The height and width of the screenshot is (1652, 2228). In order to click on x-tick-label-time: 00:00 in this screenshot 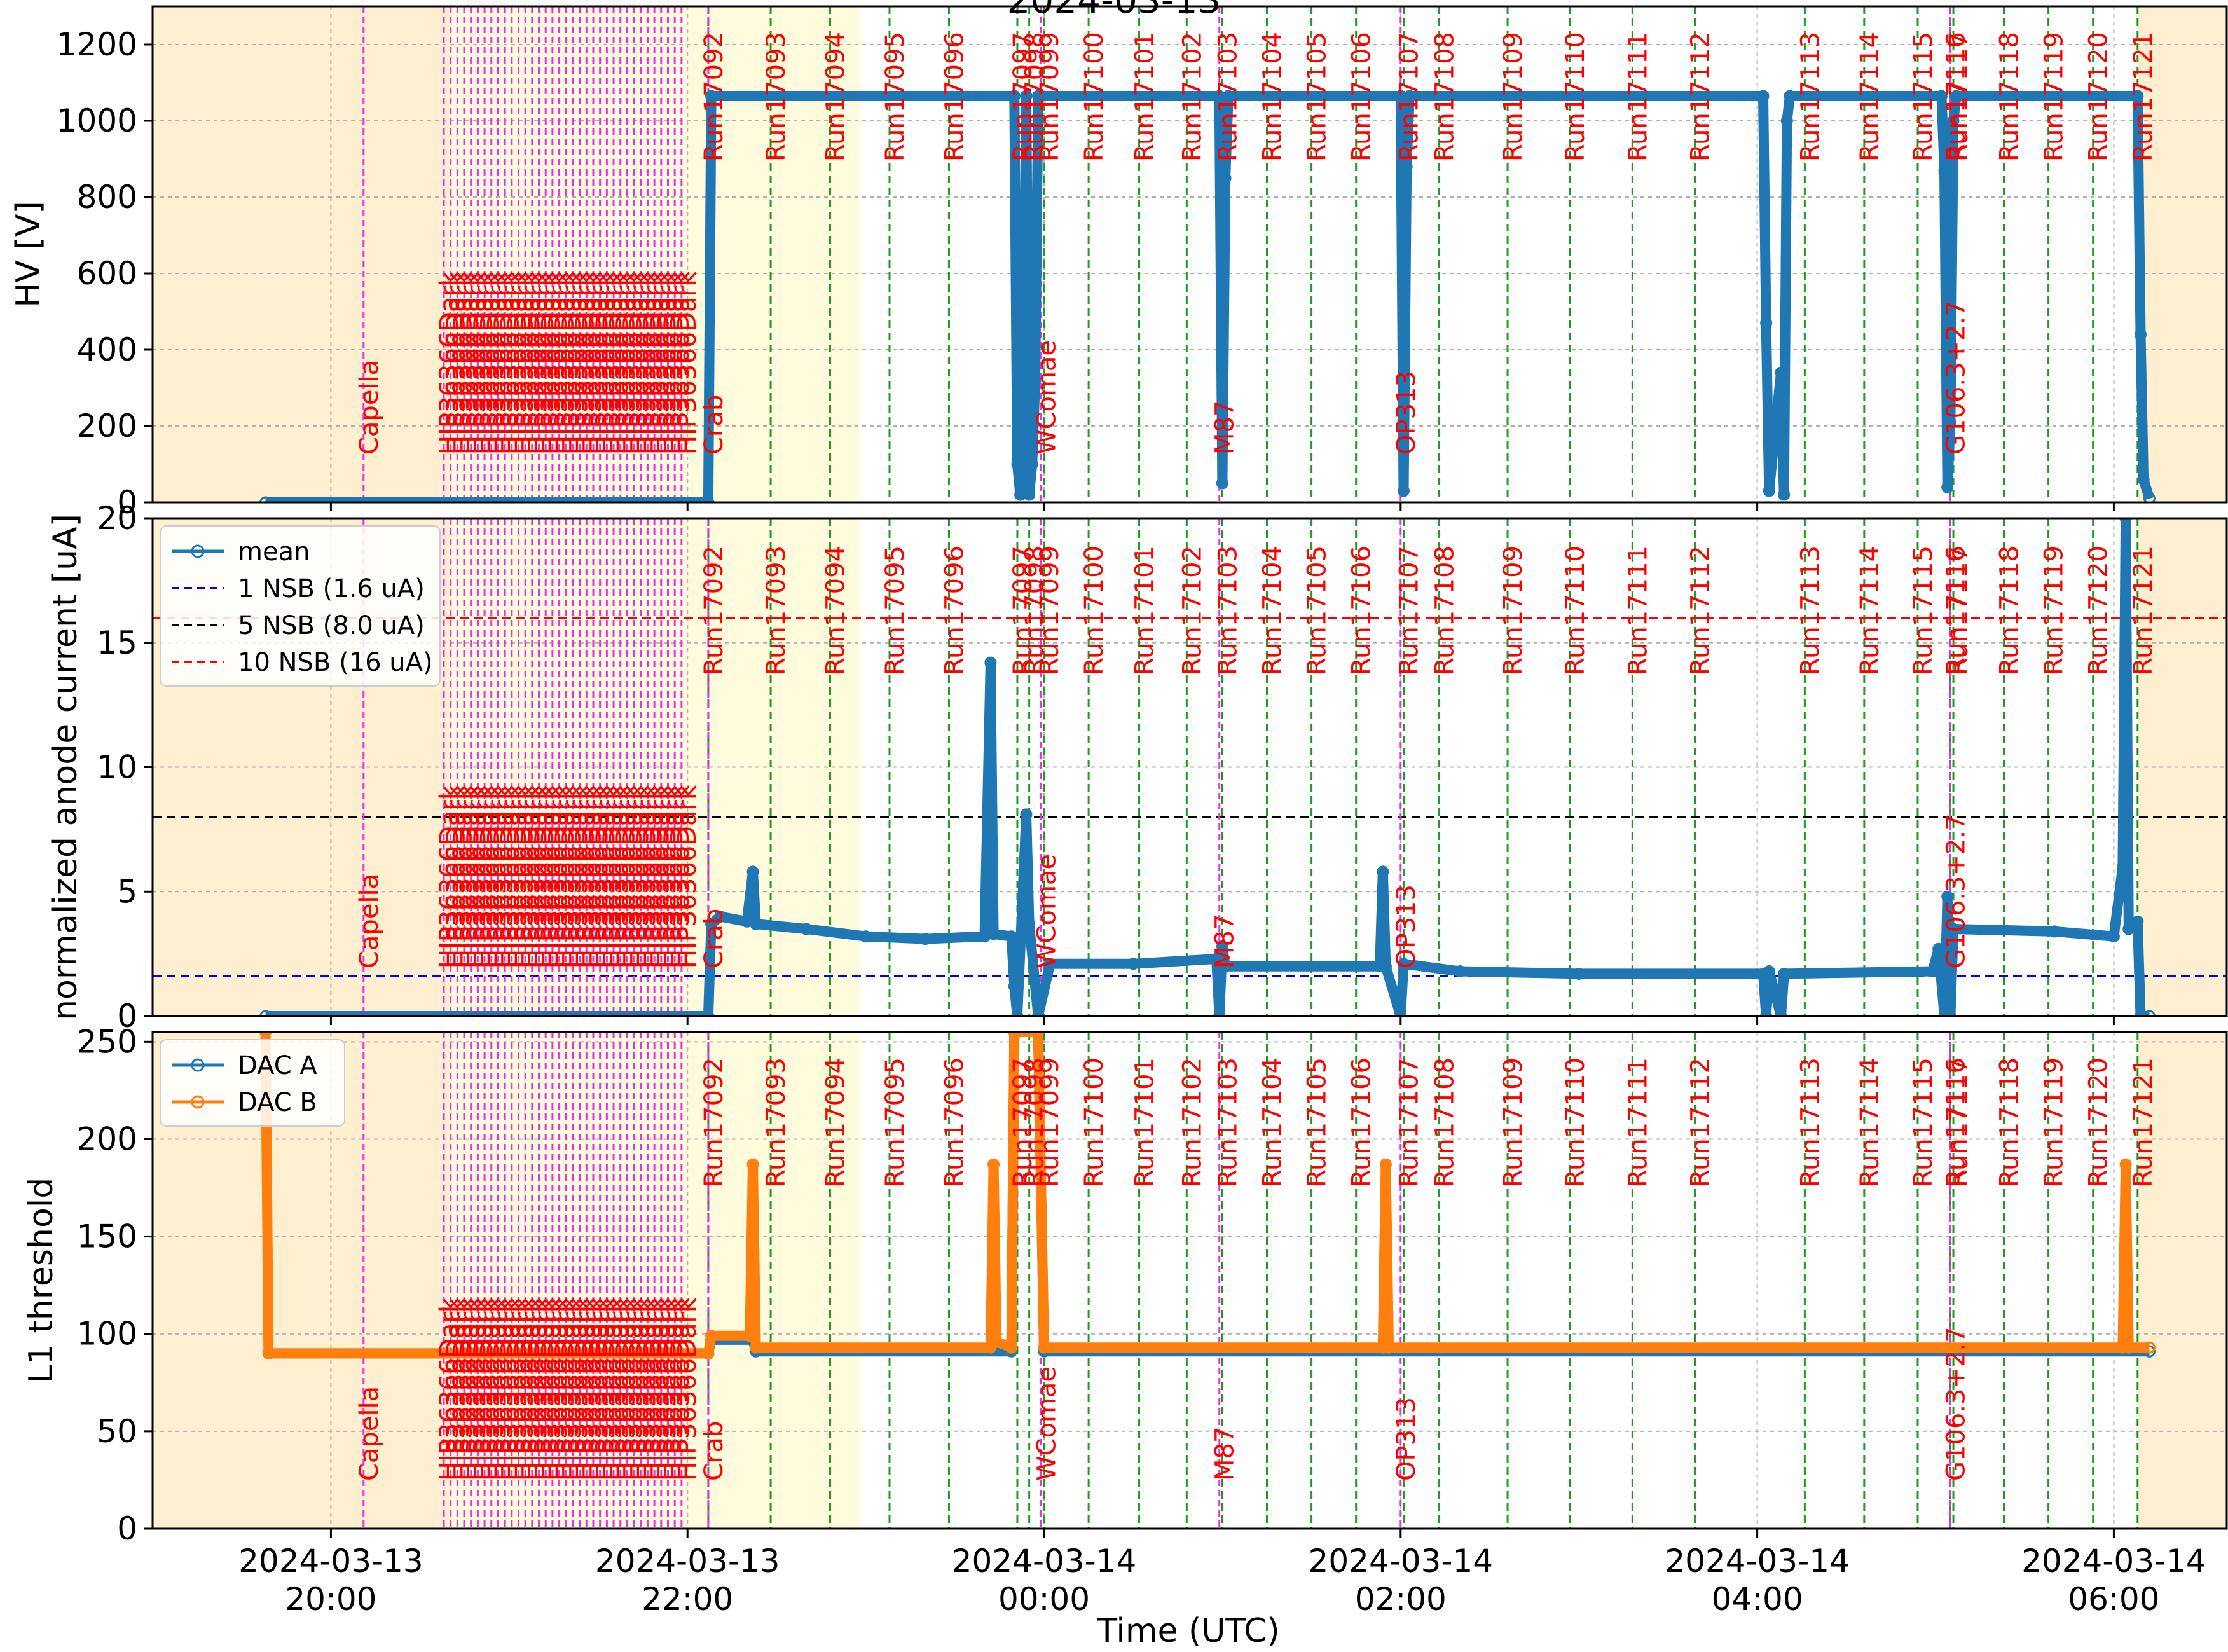, I will do `click(1044, 1600)`.